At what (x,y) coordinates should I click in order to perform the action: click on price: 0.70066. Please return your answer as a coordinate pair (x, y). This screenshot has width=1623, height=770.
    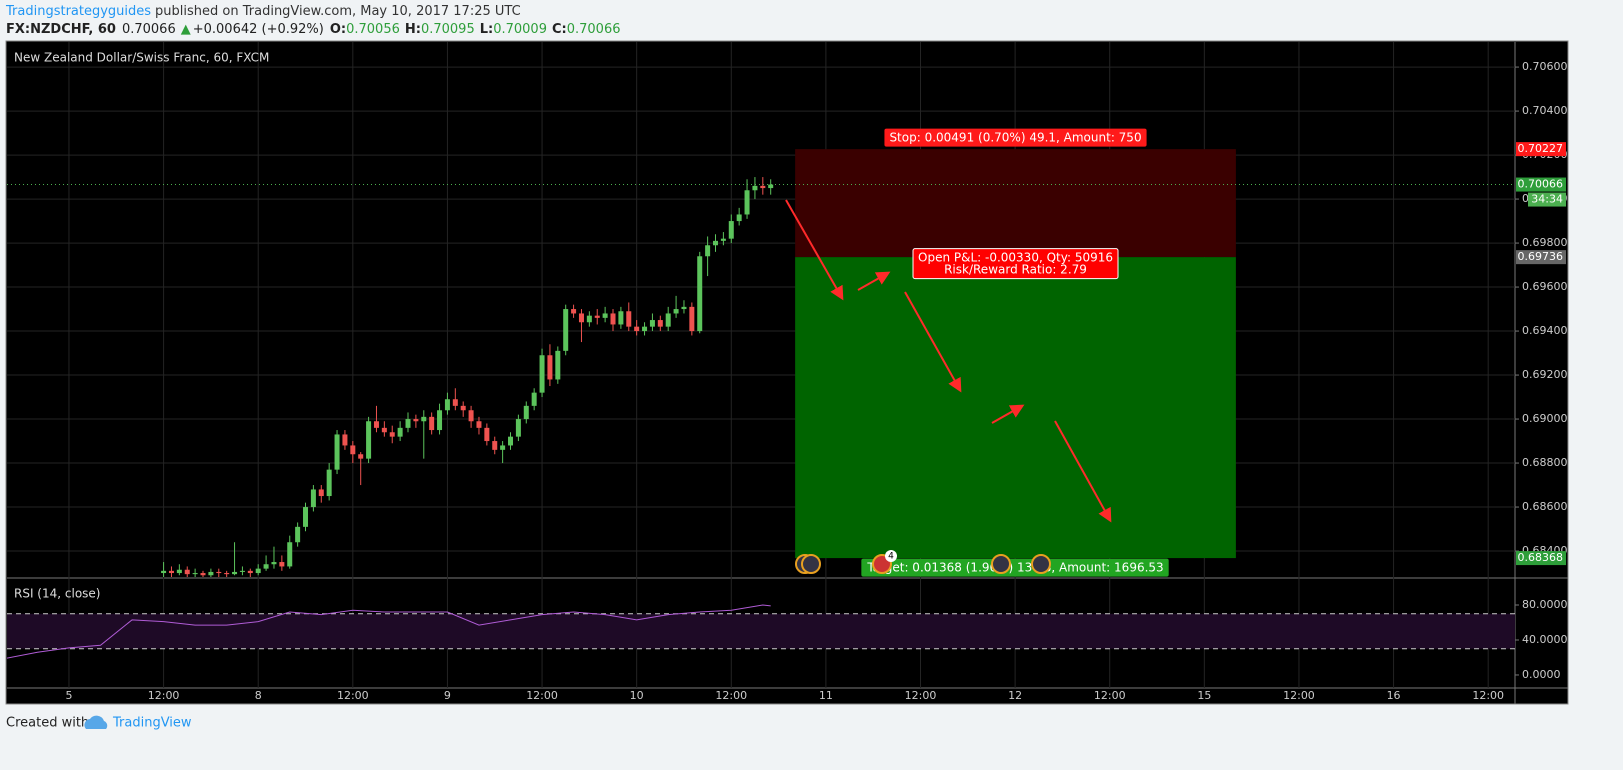
    Looking at the image, I should click on (149, 29).